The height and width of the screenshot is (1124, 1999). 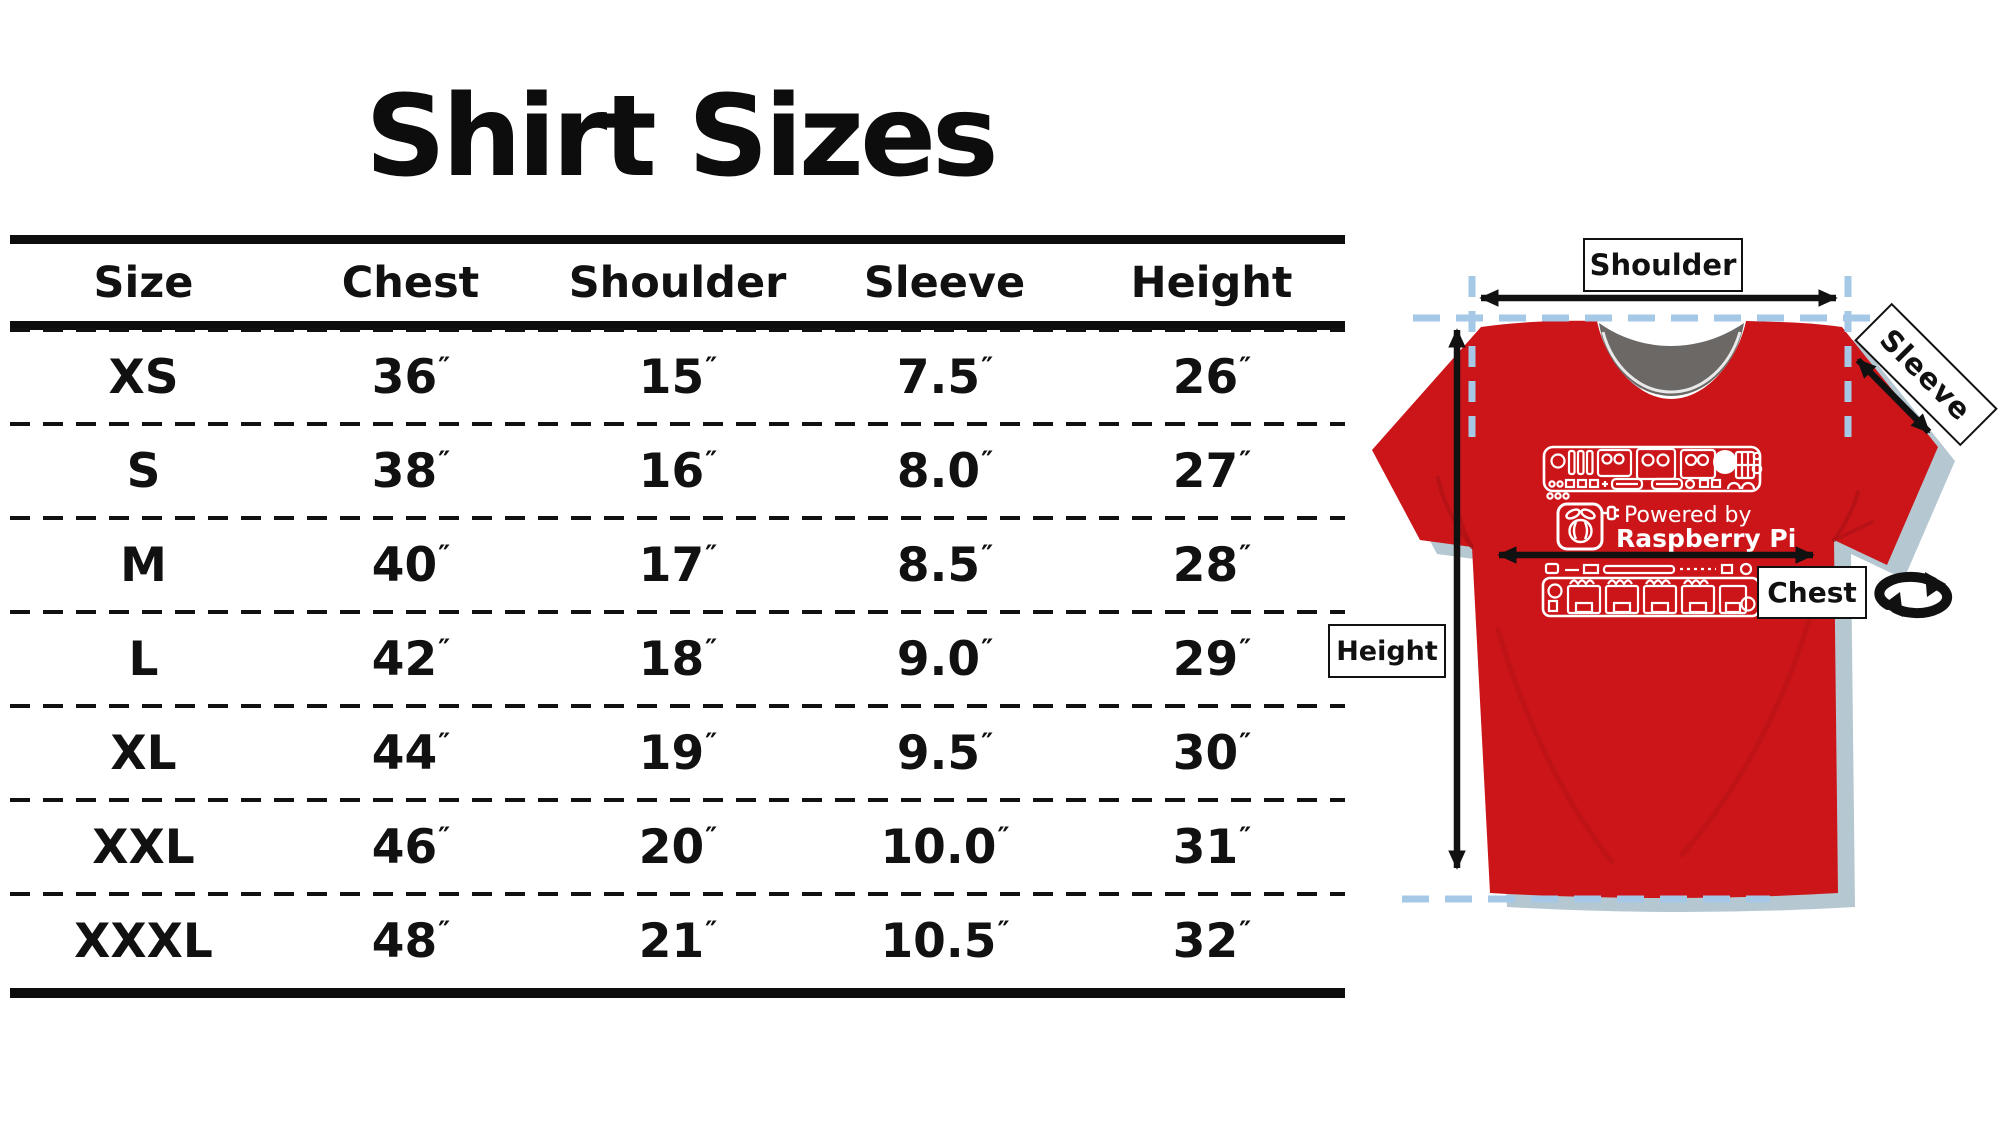 I want to click on height-cell: 32″, so click(x=1211, y=941).